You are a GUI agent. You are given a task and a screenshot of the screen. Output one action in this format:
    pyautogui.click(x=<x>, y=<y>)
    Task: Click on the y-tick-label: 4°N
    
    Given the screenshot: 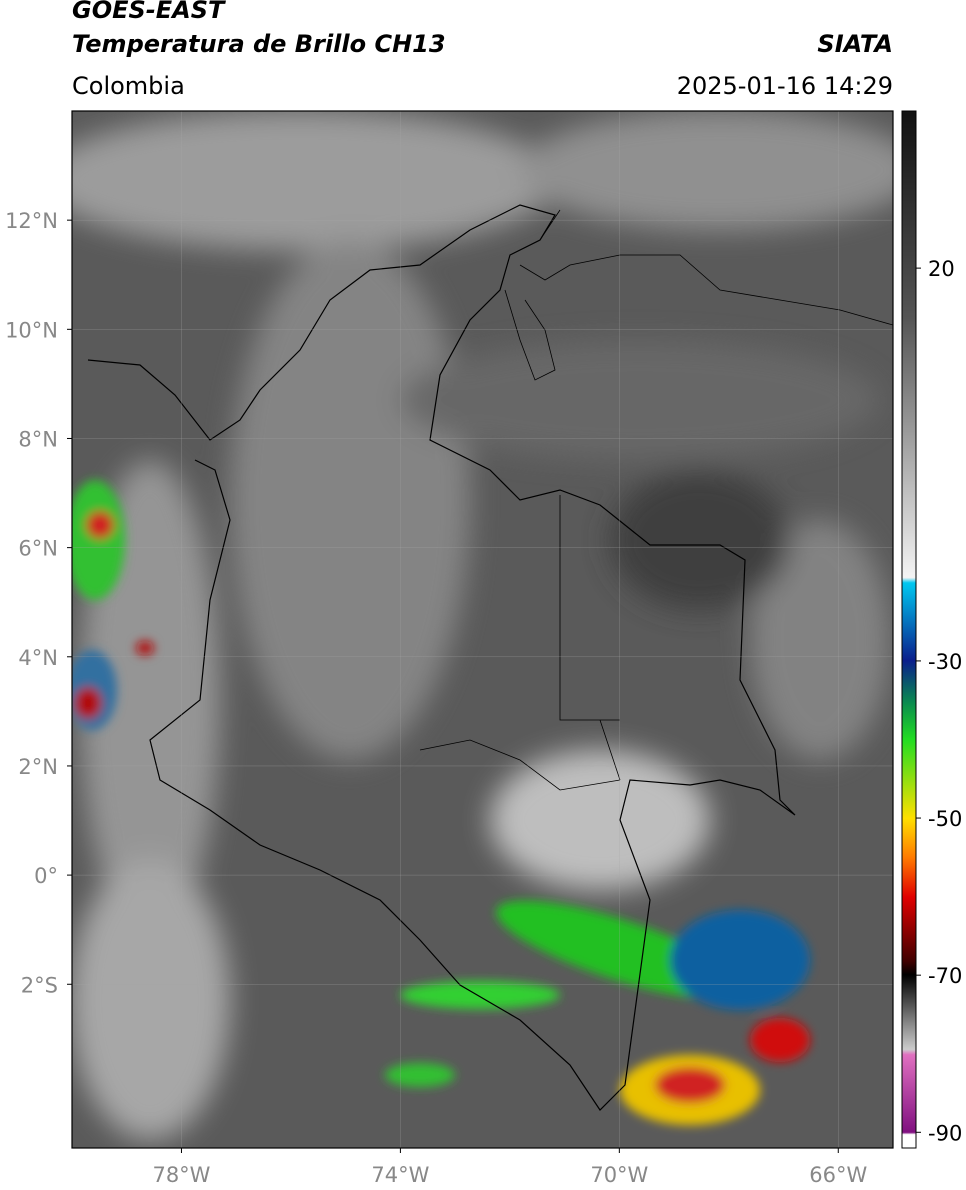 What is the action you would take?
    pyautogui.click(x=38, y=658)
    